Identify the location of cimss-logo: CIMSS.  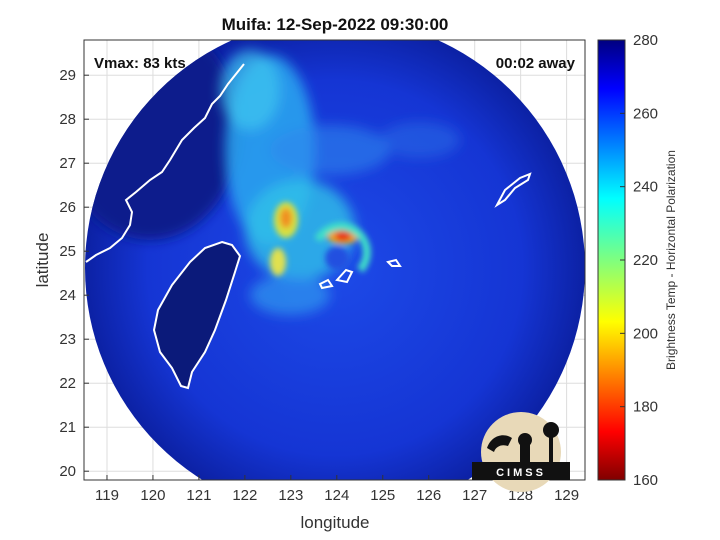
(521, 452).